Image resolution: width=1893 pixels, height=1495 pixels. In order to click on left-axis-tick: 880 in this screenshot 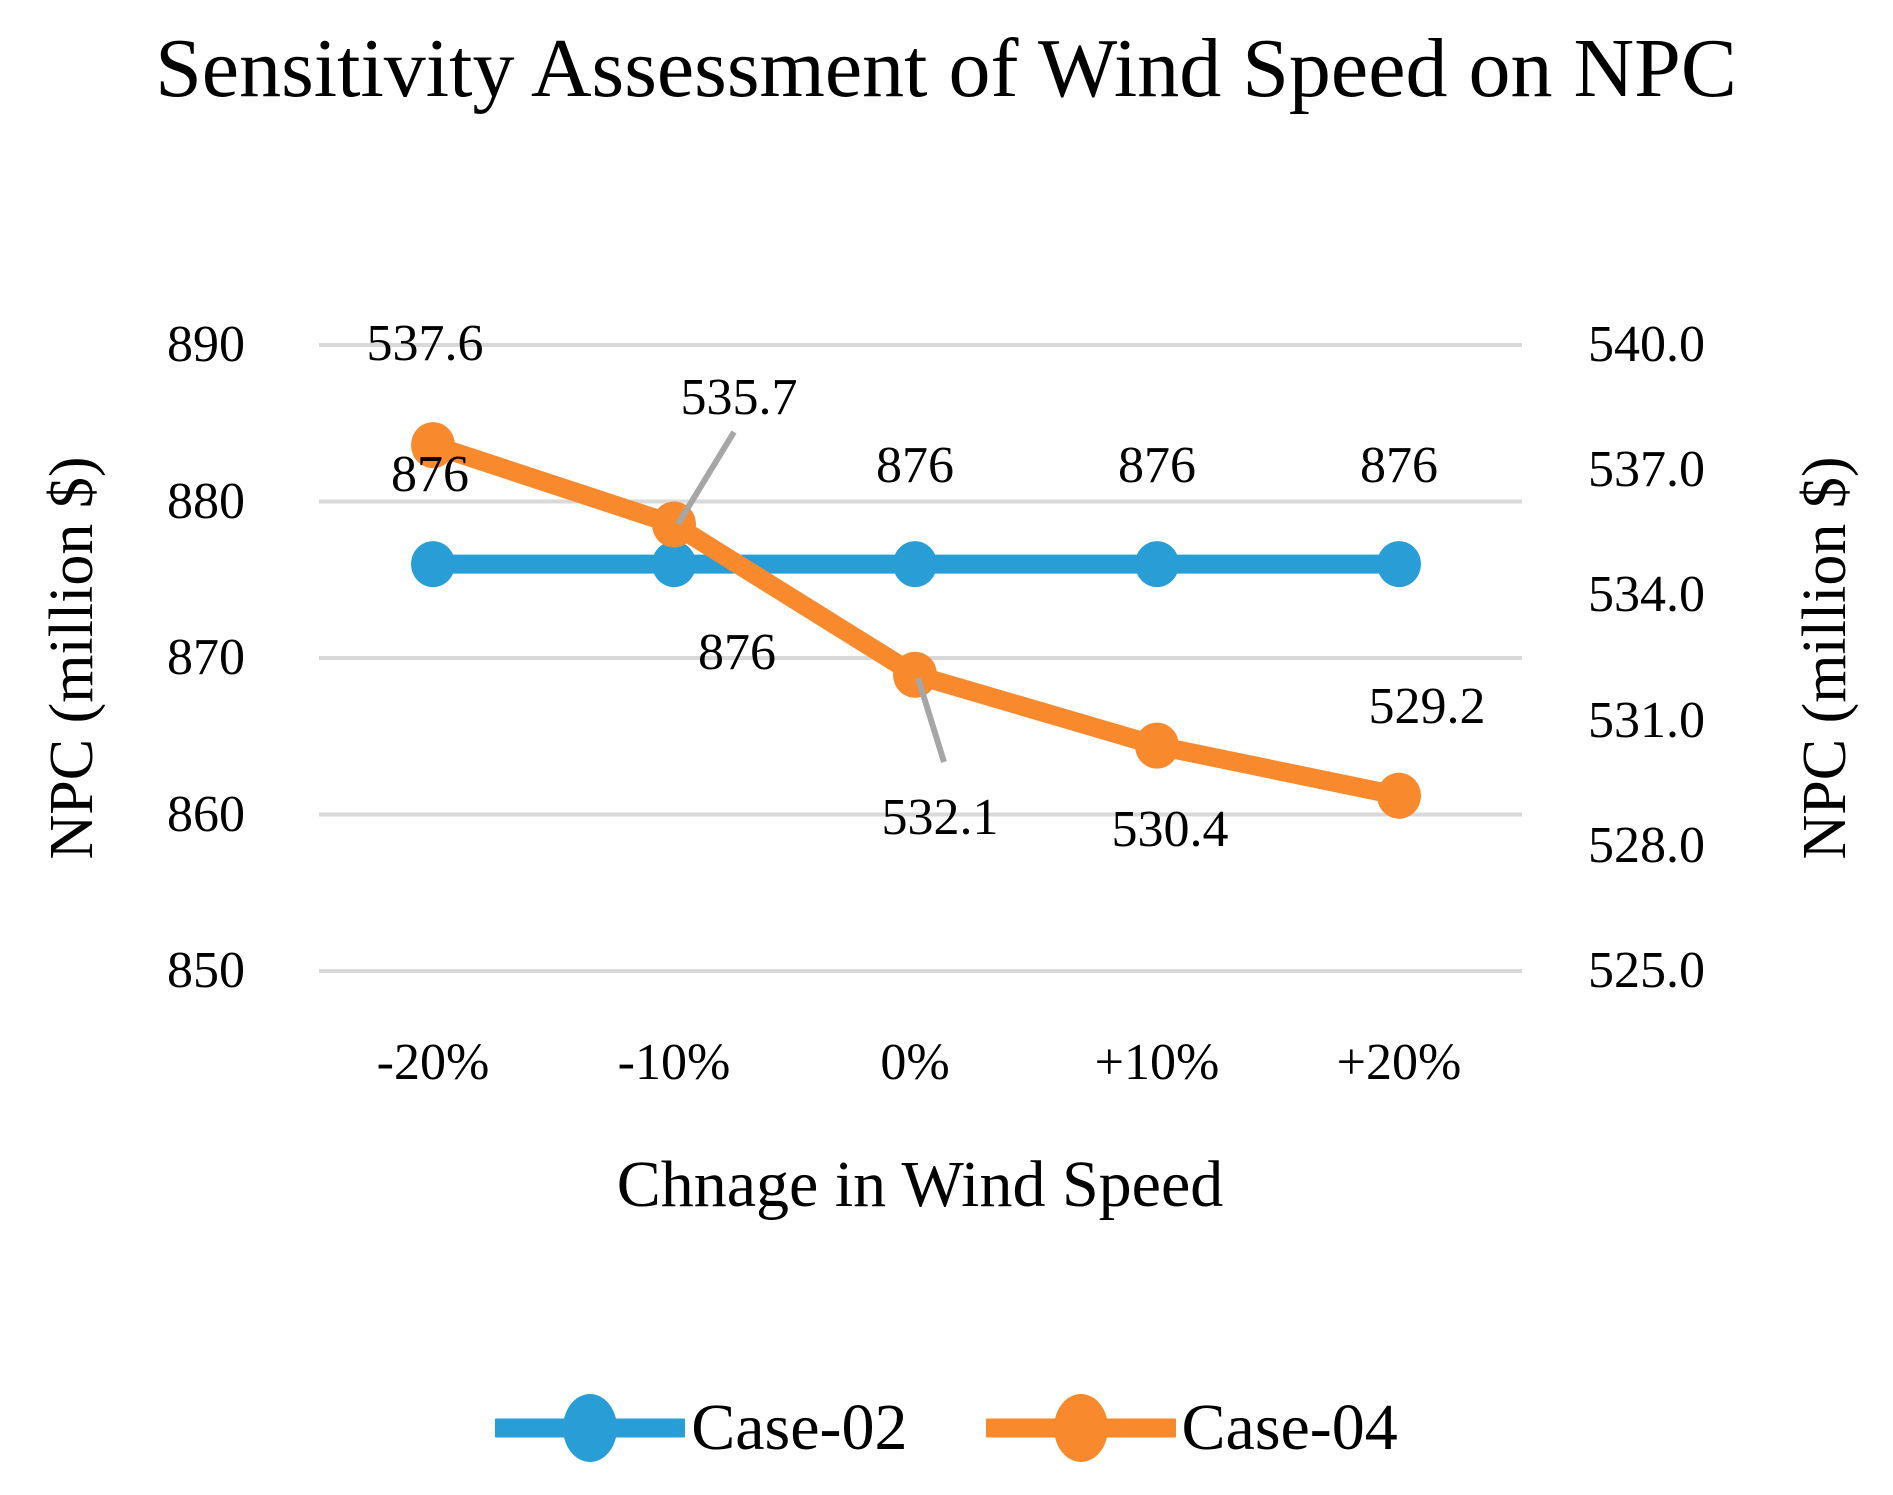, I will do `click(206, 501)`.